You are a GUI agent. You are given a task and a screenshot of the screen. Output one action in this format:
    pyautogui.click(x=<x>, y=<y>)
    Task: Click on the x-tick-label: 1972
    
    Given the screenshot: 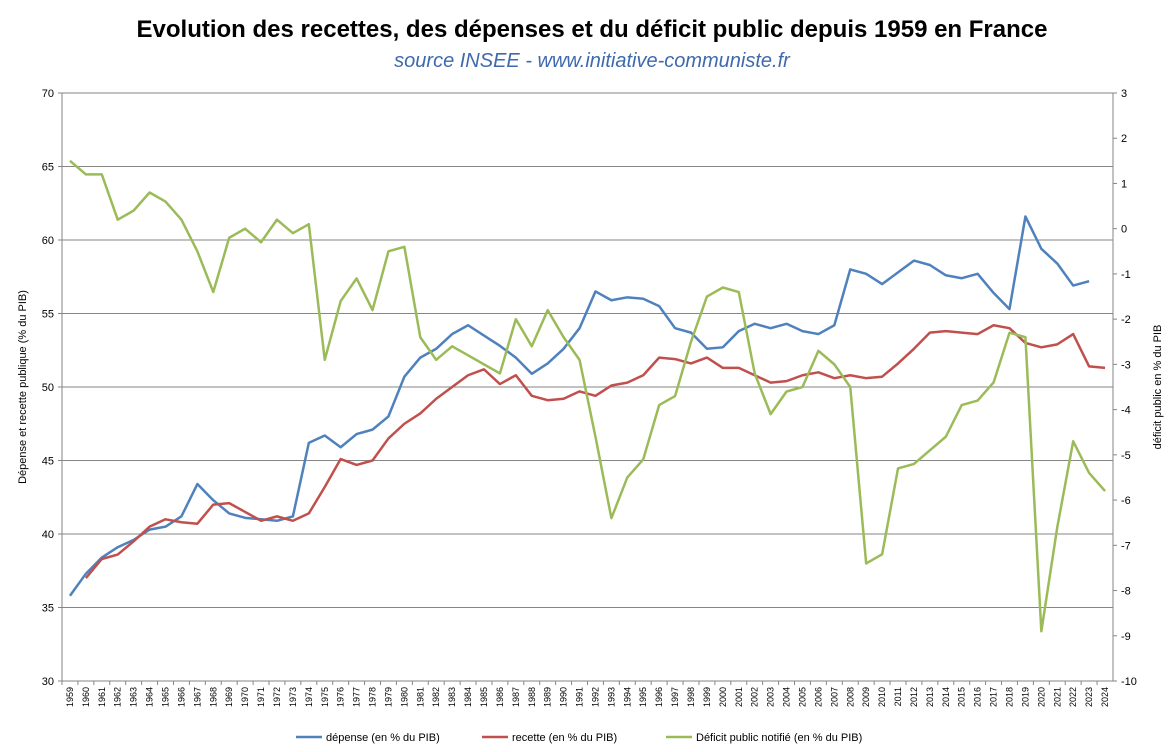 What is the action you would take?
    pyautogui.click(x=277, y=697)
    